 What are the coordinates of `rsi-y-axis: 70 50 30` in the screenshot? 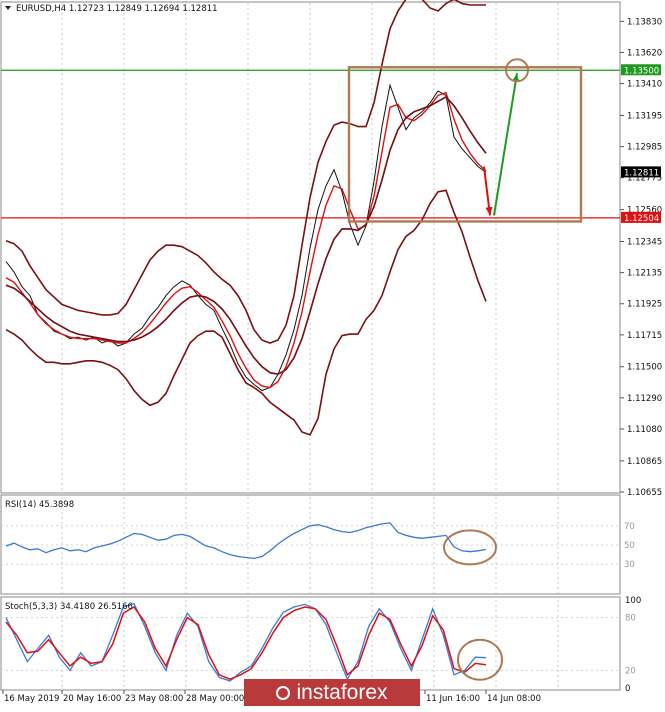 It's located at (629, 546).